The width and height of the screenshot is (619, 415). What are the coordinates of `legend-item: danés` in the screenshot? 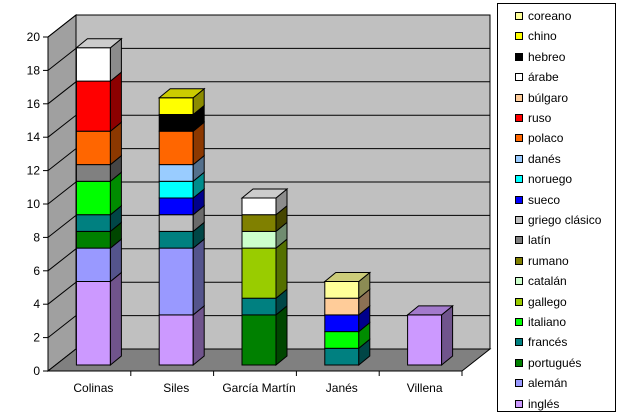 It's located at (556, 159).